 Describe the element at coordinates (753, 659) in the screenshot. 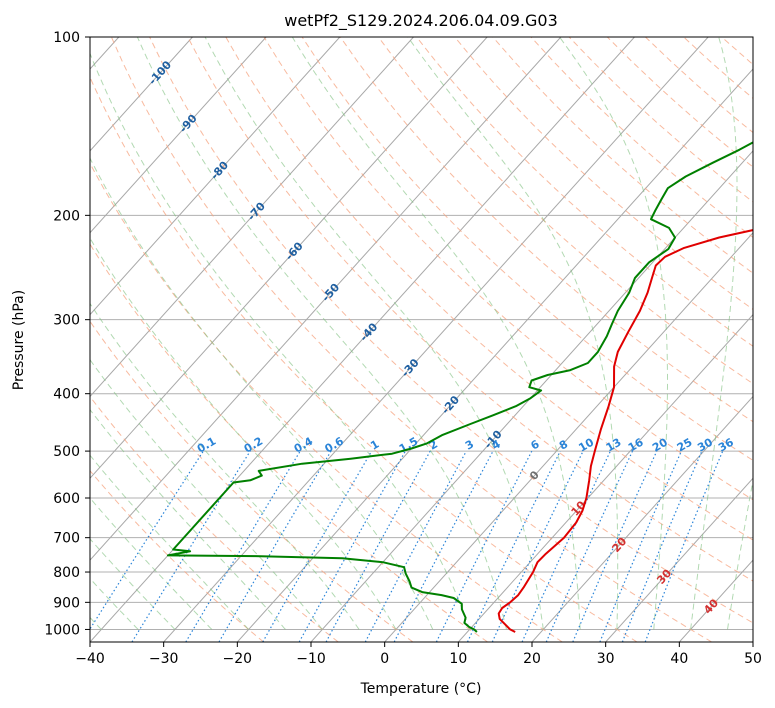

I see `x-tick-label: 50` at that location.